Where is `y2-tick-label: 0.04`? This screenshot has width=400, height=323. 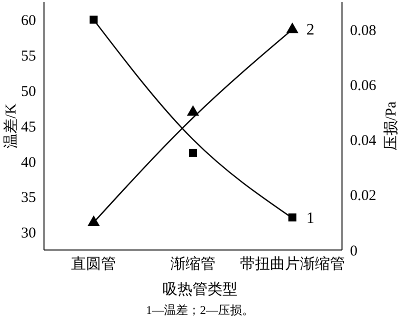 y2-tick-label: 0.04 is located at coordinates (363, 141).